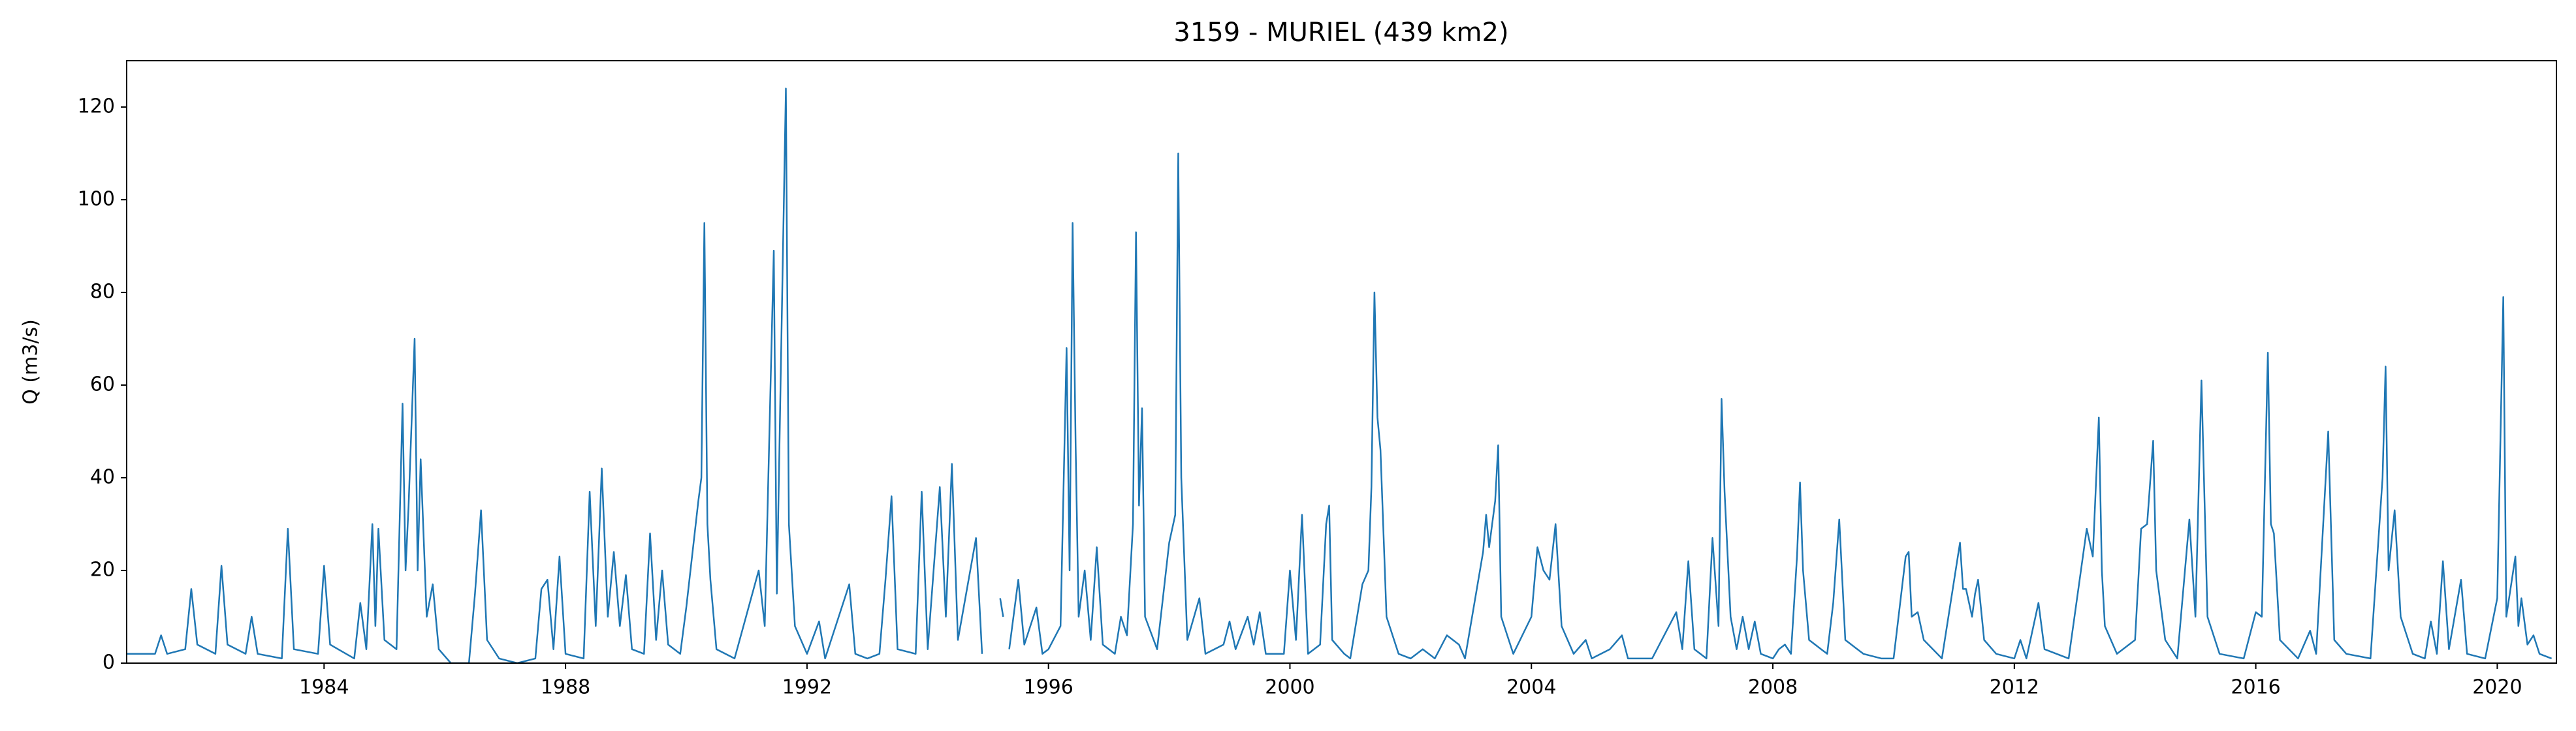 Image resolution: width=2576 pixels, height=731 pixels. What do you see at coordinates (1531, 687) in the screenshot?
I see `x-tick-label: 2004` at bounding box center [1531, 687].